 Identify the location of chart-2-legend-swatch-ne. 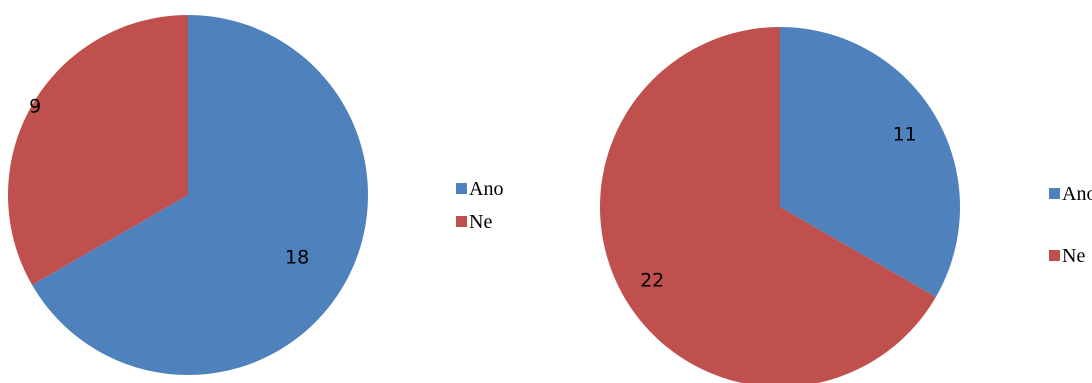
(1054, 255).